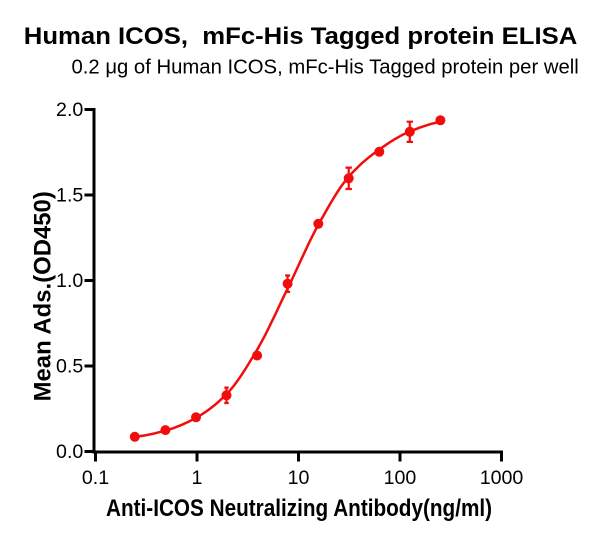  Describe the element at coordinates (69, 367) in the screenshot. I see `svg-text: 0.5` at that location.